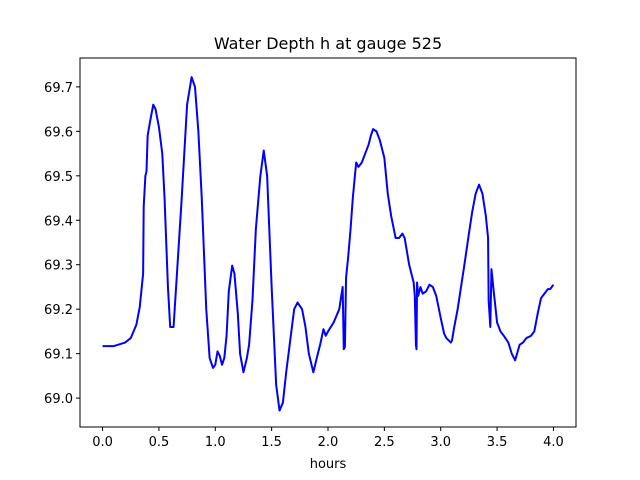  Describe the element at coordinates (58, 88) in the screenshot. I see `y-tick-label: 69.7` at that location.